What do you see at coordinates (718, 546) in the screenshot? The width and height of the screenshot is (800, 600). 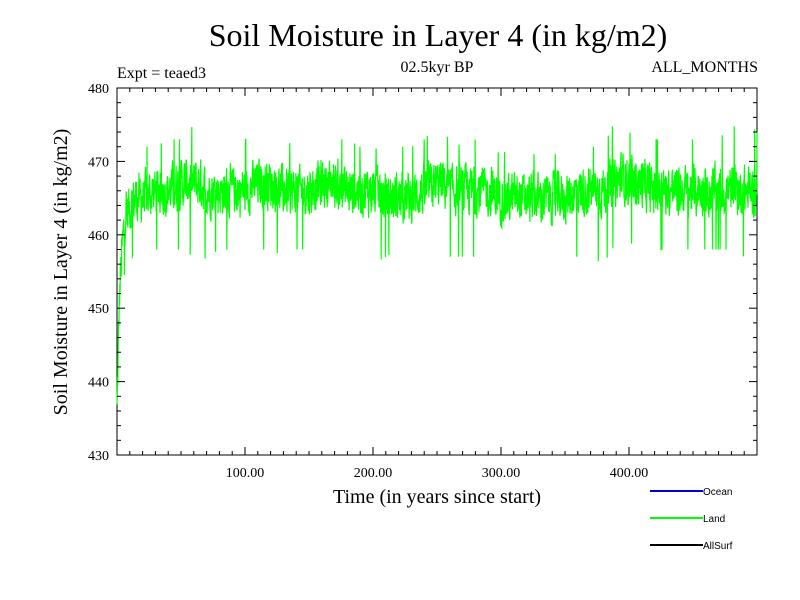 I see `legend-allsurf-label: AllSurf` at bounding box center [718, 546].